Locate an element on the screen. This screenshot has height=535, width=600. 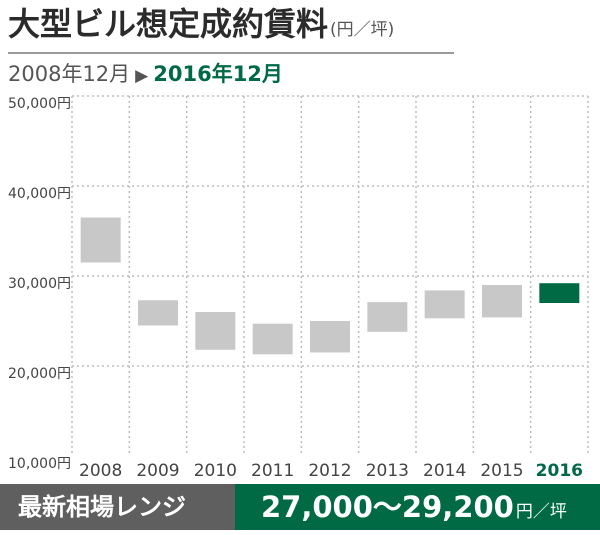
footer-range-value: 27,000〜29,200 is located at coordinates (387, 507).